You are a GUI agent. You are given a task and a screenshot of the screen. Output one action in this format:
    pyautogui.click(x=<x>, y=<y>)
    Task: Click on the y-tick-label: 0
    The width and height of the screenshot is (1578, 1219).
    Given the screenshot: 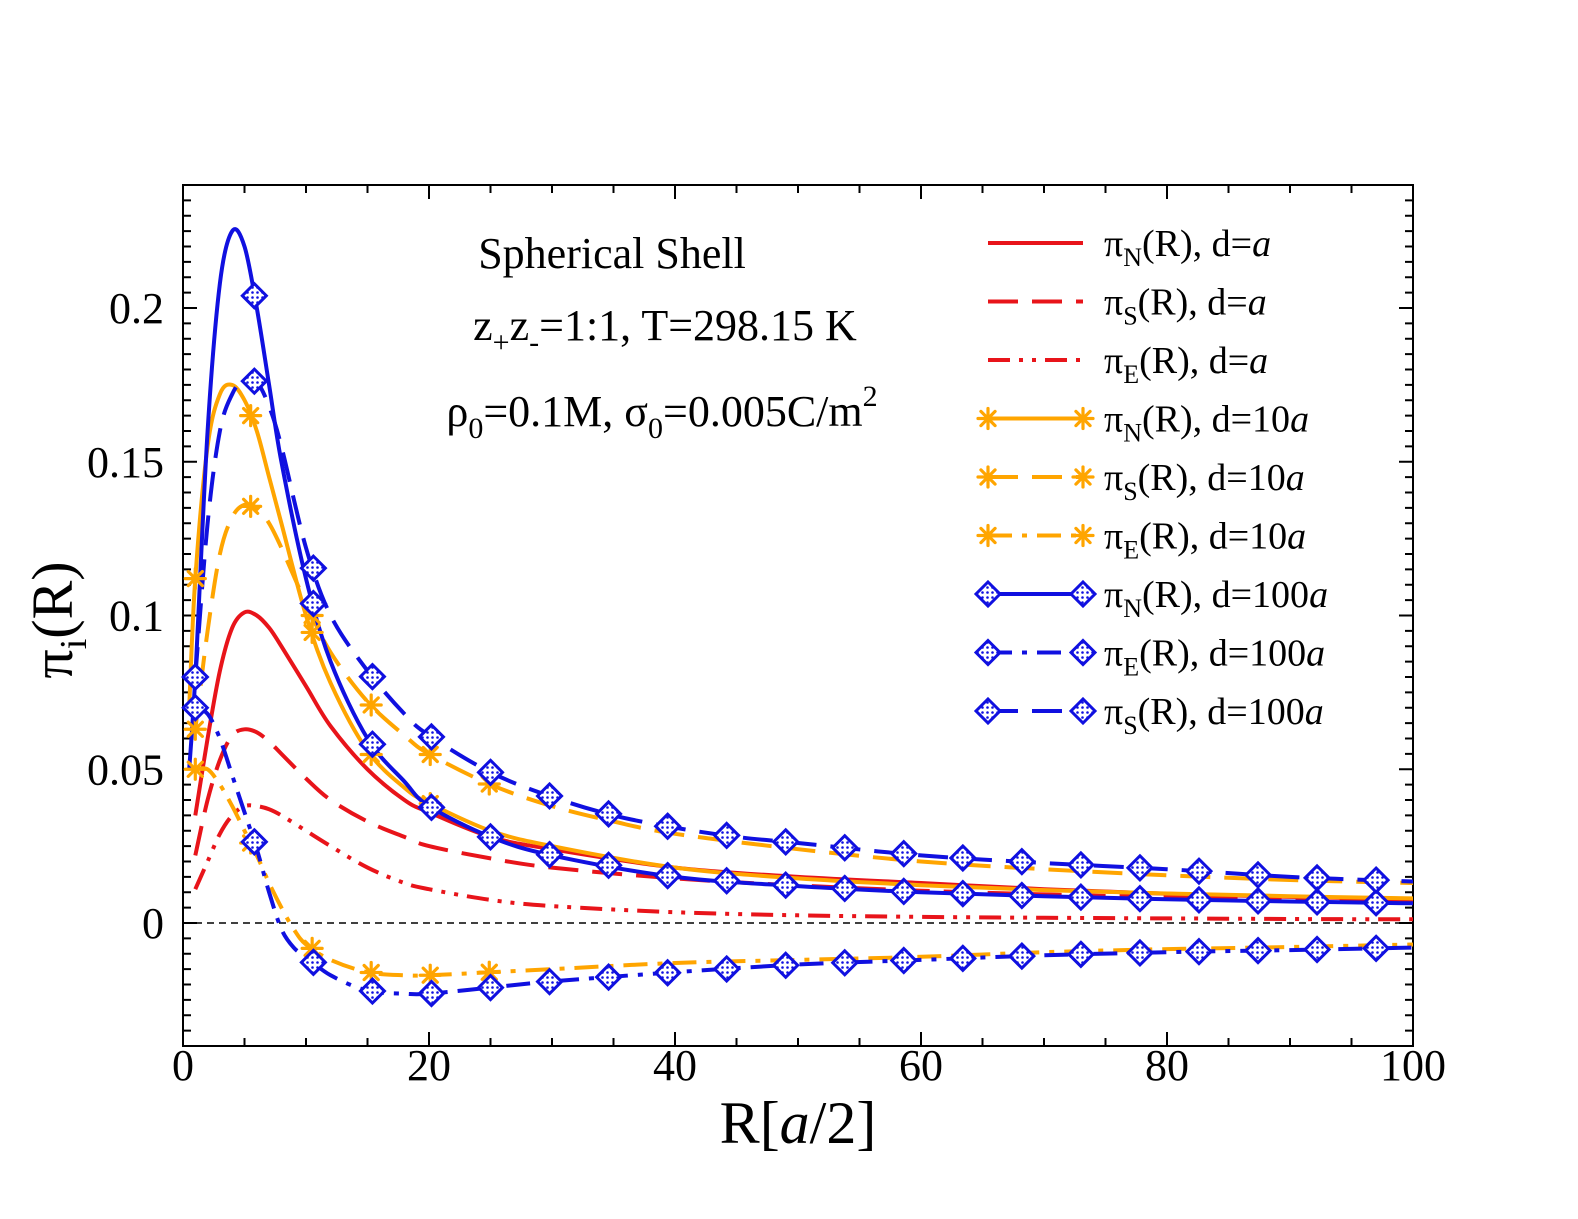 What is the action you would take?
    pyautogui.click(x=153, y=923)
    